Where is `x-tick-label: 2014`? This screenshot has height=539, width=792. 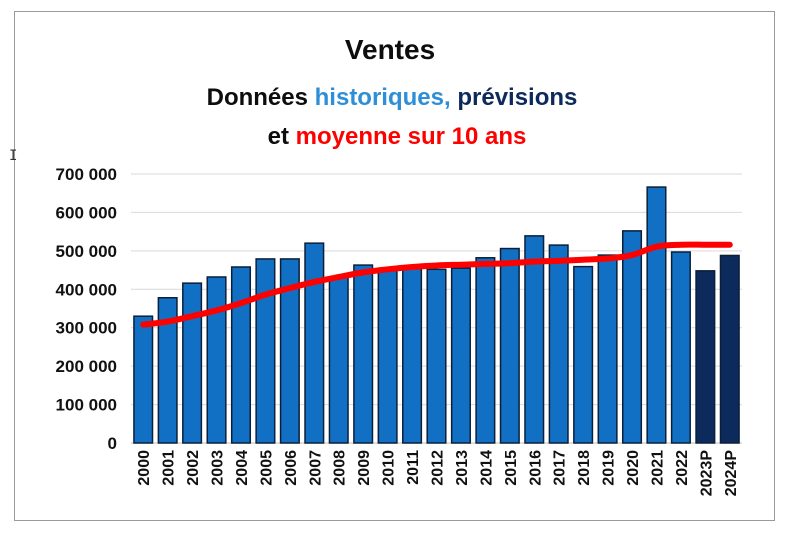 x-tick-label: 2014 is located at coordinates (486, 468).